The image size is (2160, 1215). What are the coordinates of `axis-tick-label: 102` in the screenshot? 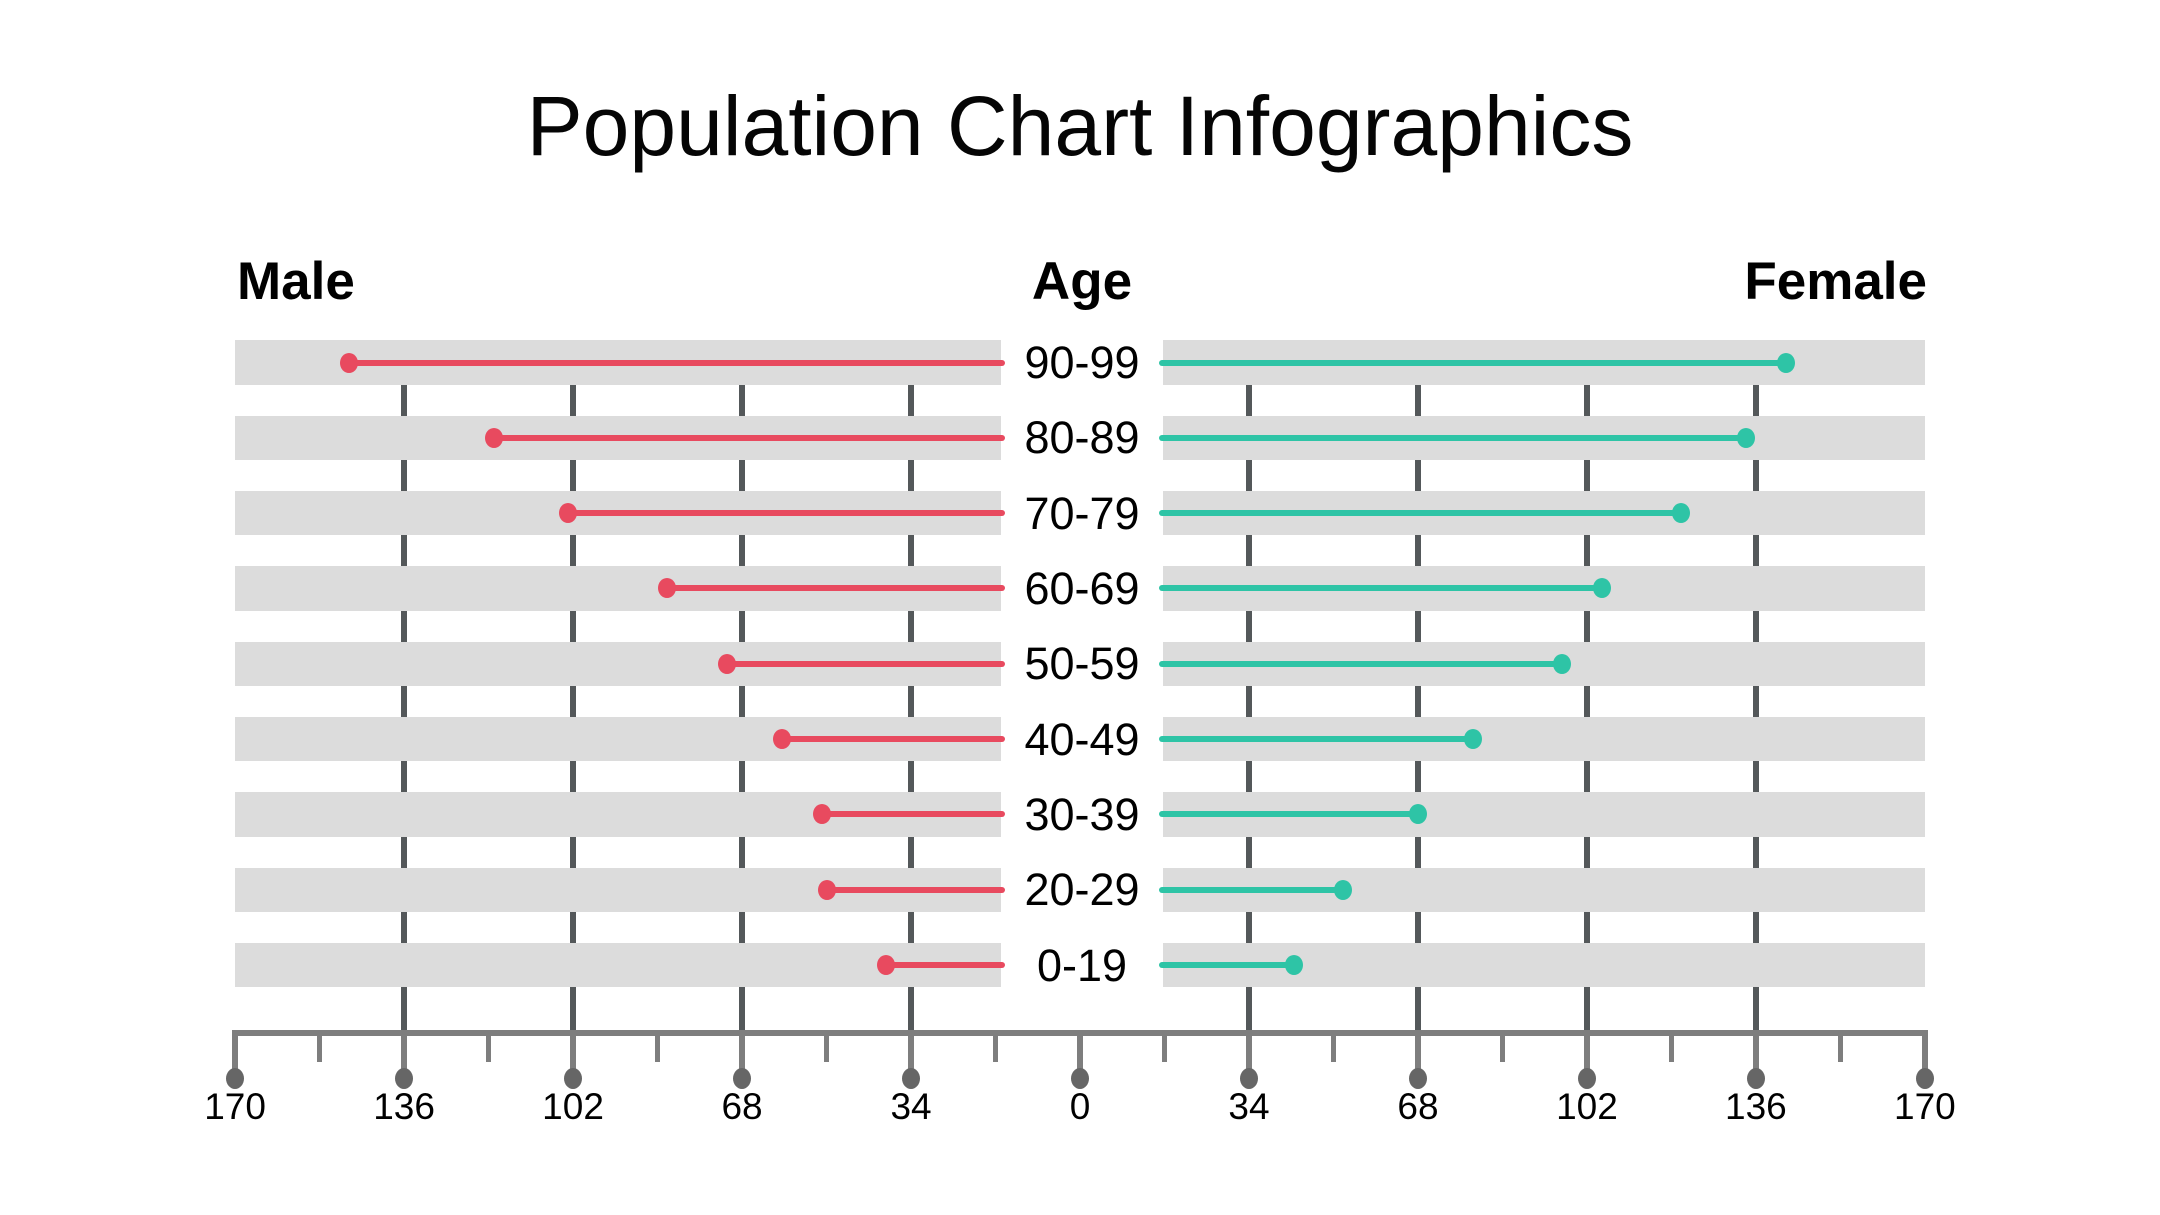 It's located at (573, 1106).